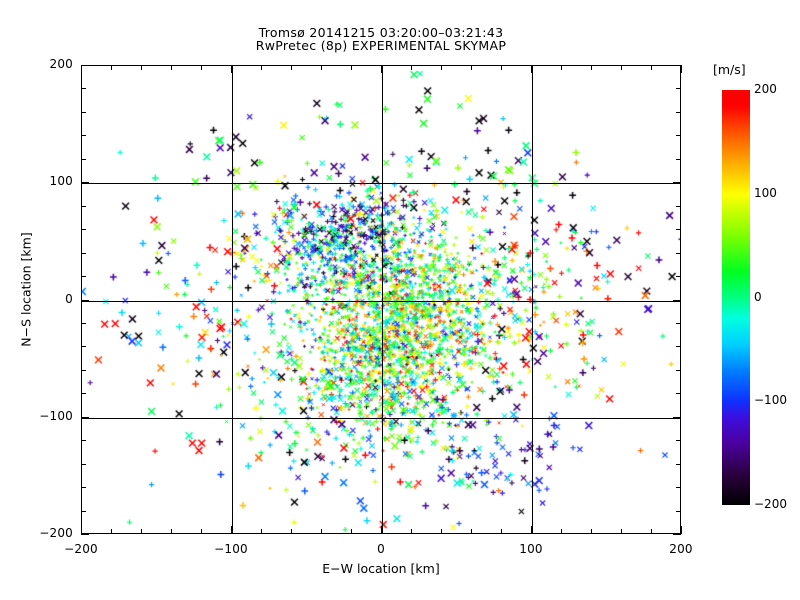 The height and width of the screenshot is (600, 800). Describe the element at coordinates (765, 89) in the screenshot. I see `colorbar-tick-label: 200` at that location.